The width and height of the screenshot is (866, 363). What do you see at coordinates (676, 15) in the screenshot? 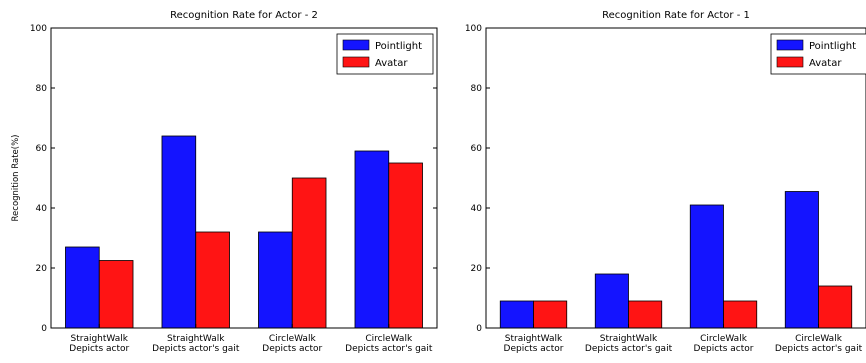
I see `chart-title: Recognition Rate for Actor - 1` at bounding box center [676, 15].